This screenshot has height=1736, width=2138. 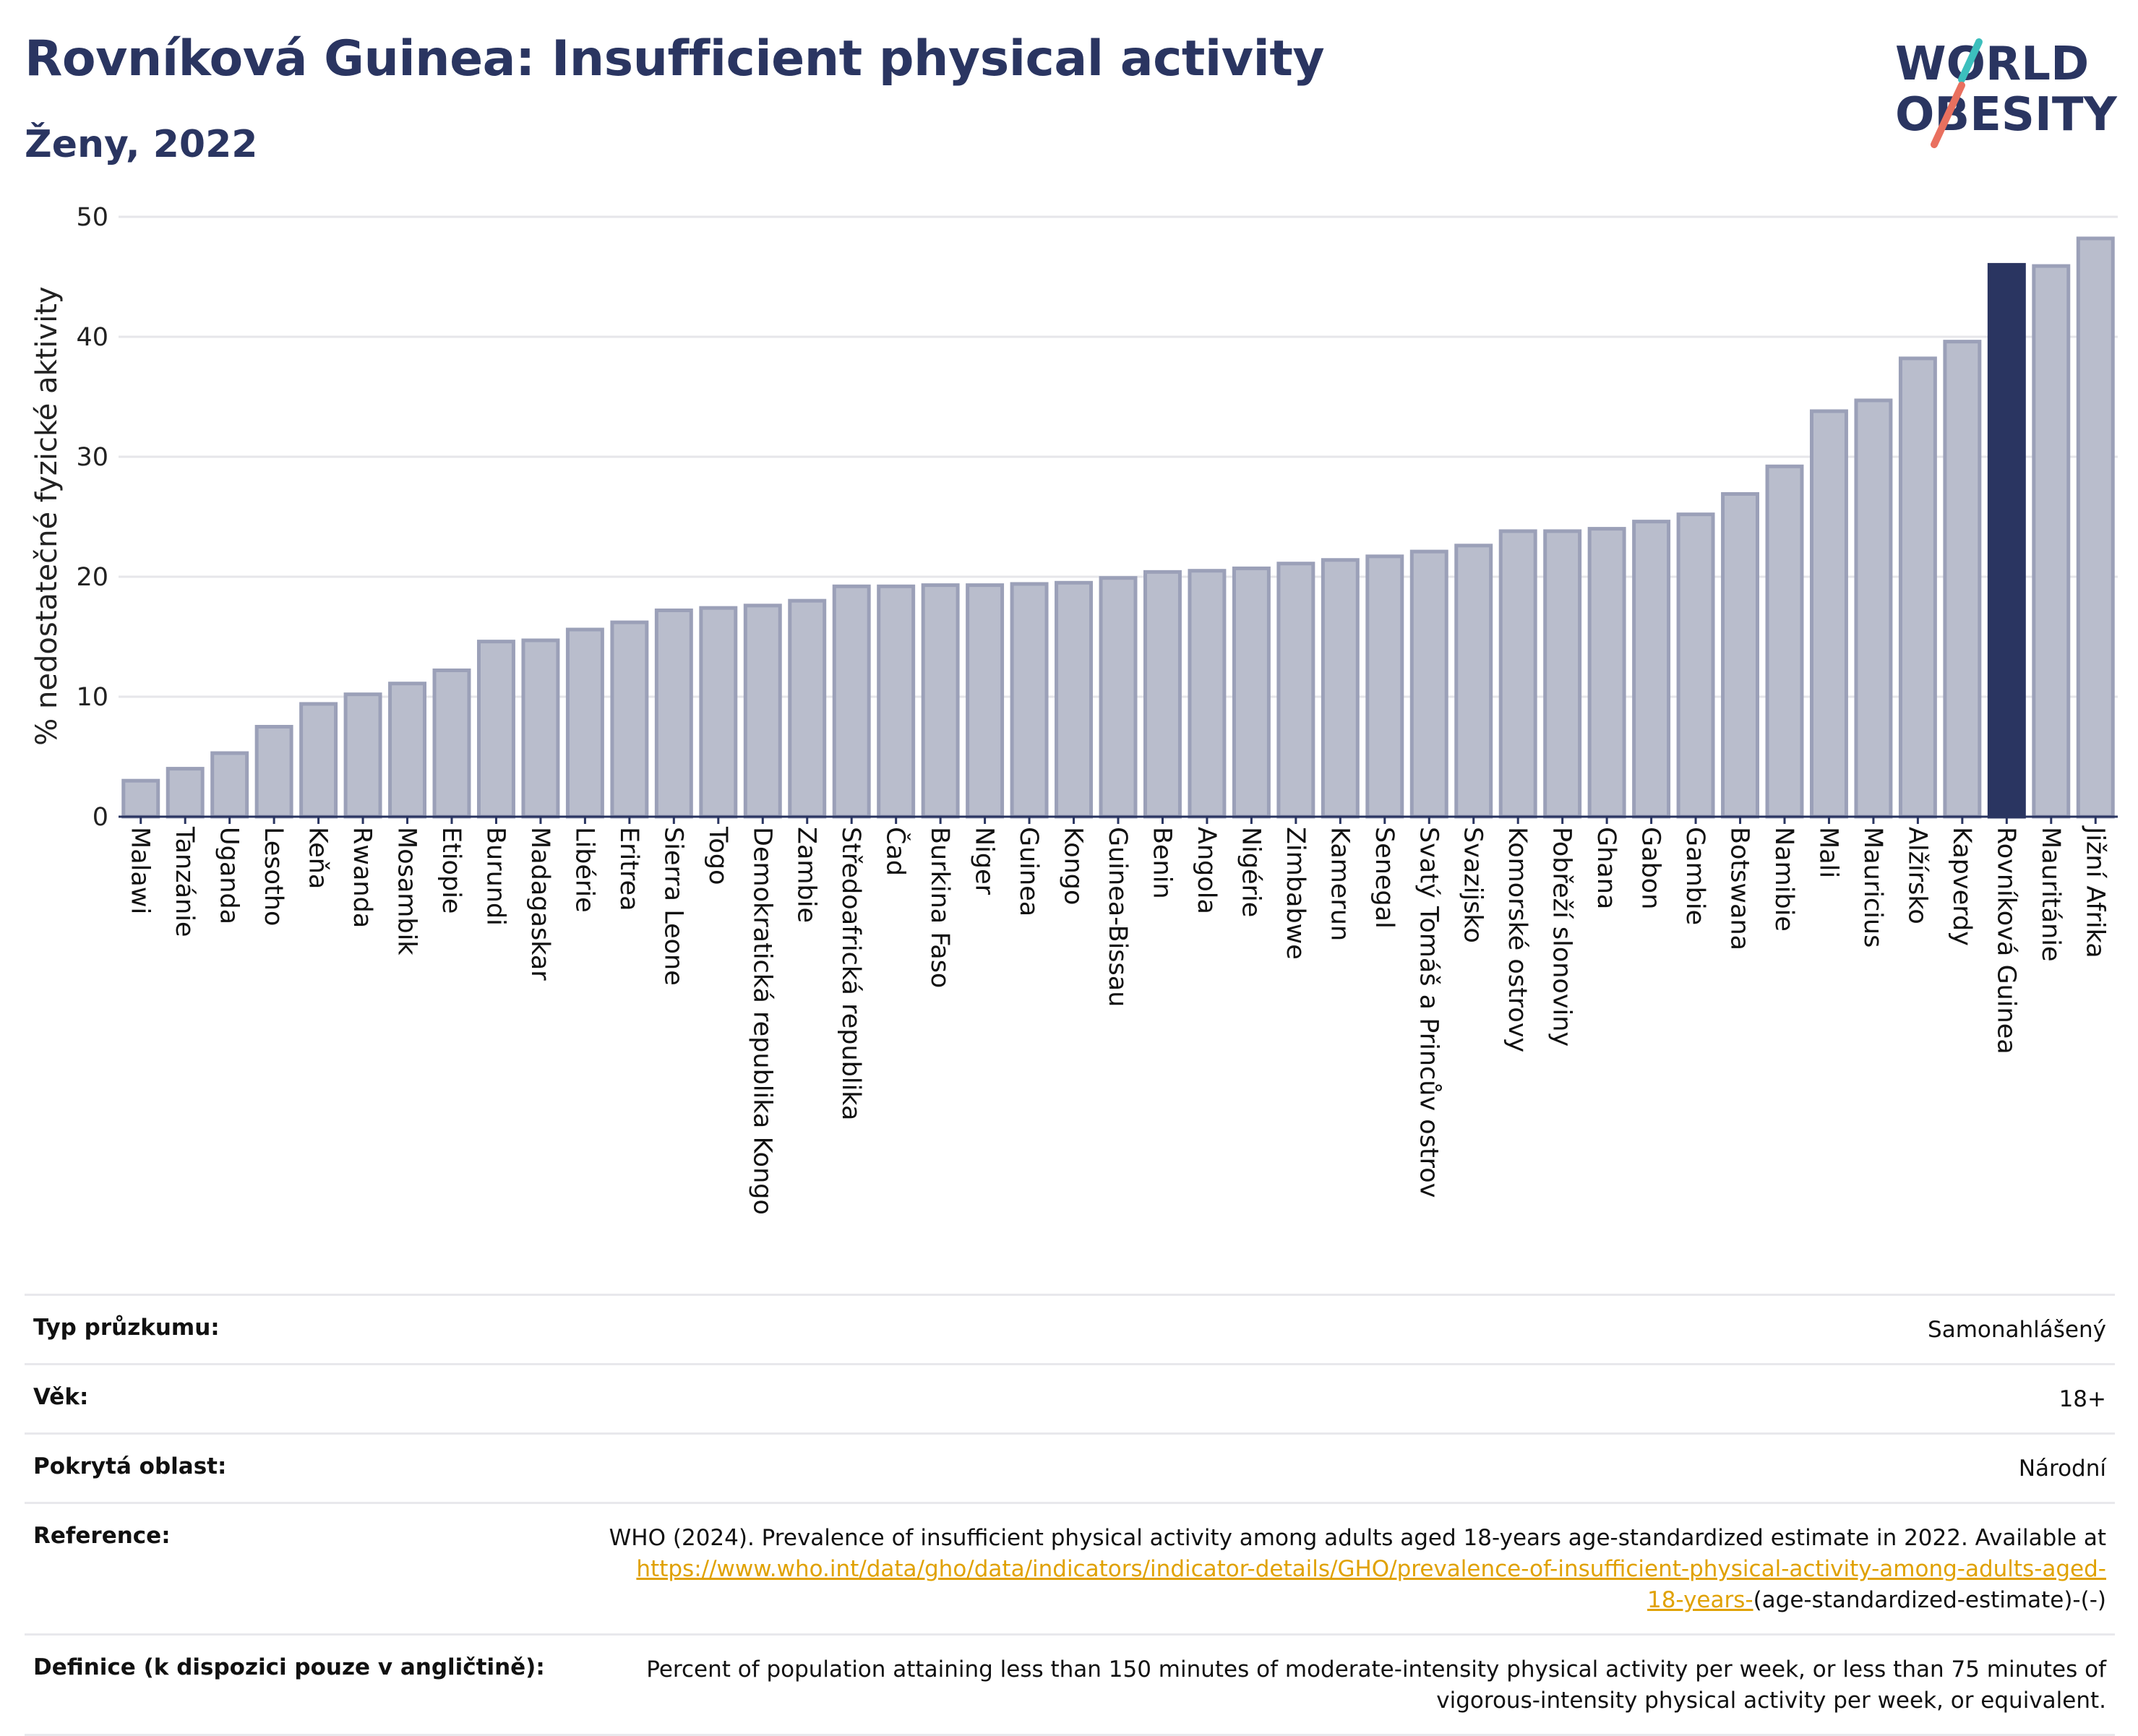 What do you see at coordinates (1948, 115) in the screenshot?
I see `logo-slash-coral` at bounding box center [1948, 115].